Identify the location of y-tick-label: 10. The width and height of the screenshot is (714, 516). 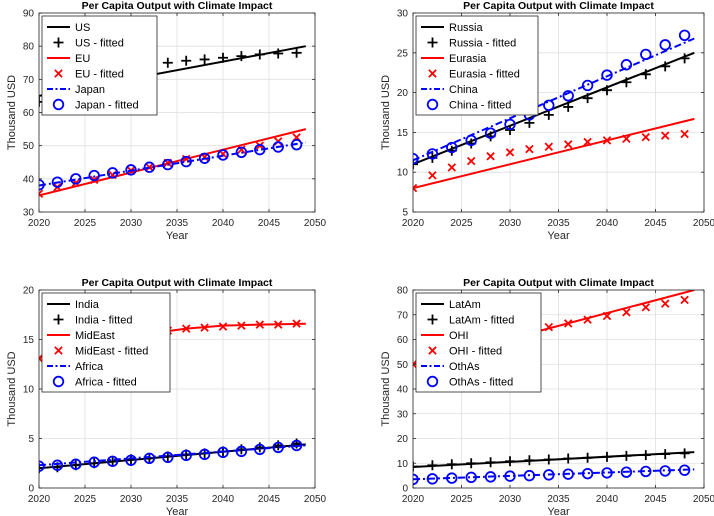
(29, 390).